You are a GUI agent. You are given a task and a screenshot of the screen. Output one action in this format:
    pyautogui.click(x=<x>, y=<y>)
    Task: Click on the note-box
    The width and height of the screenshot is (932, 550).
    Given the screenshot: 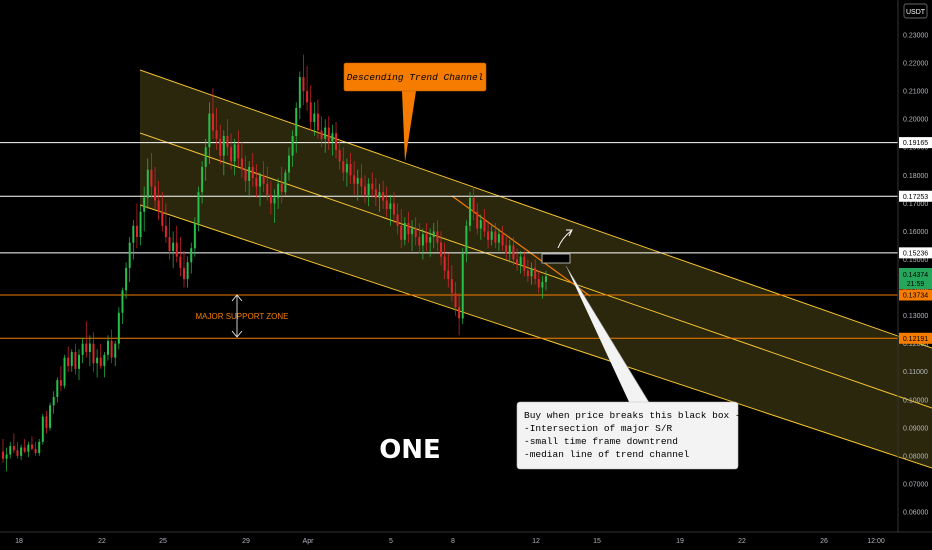 What is the action you would take?
    pyautogui.click(x=627, y=435)
    